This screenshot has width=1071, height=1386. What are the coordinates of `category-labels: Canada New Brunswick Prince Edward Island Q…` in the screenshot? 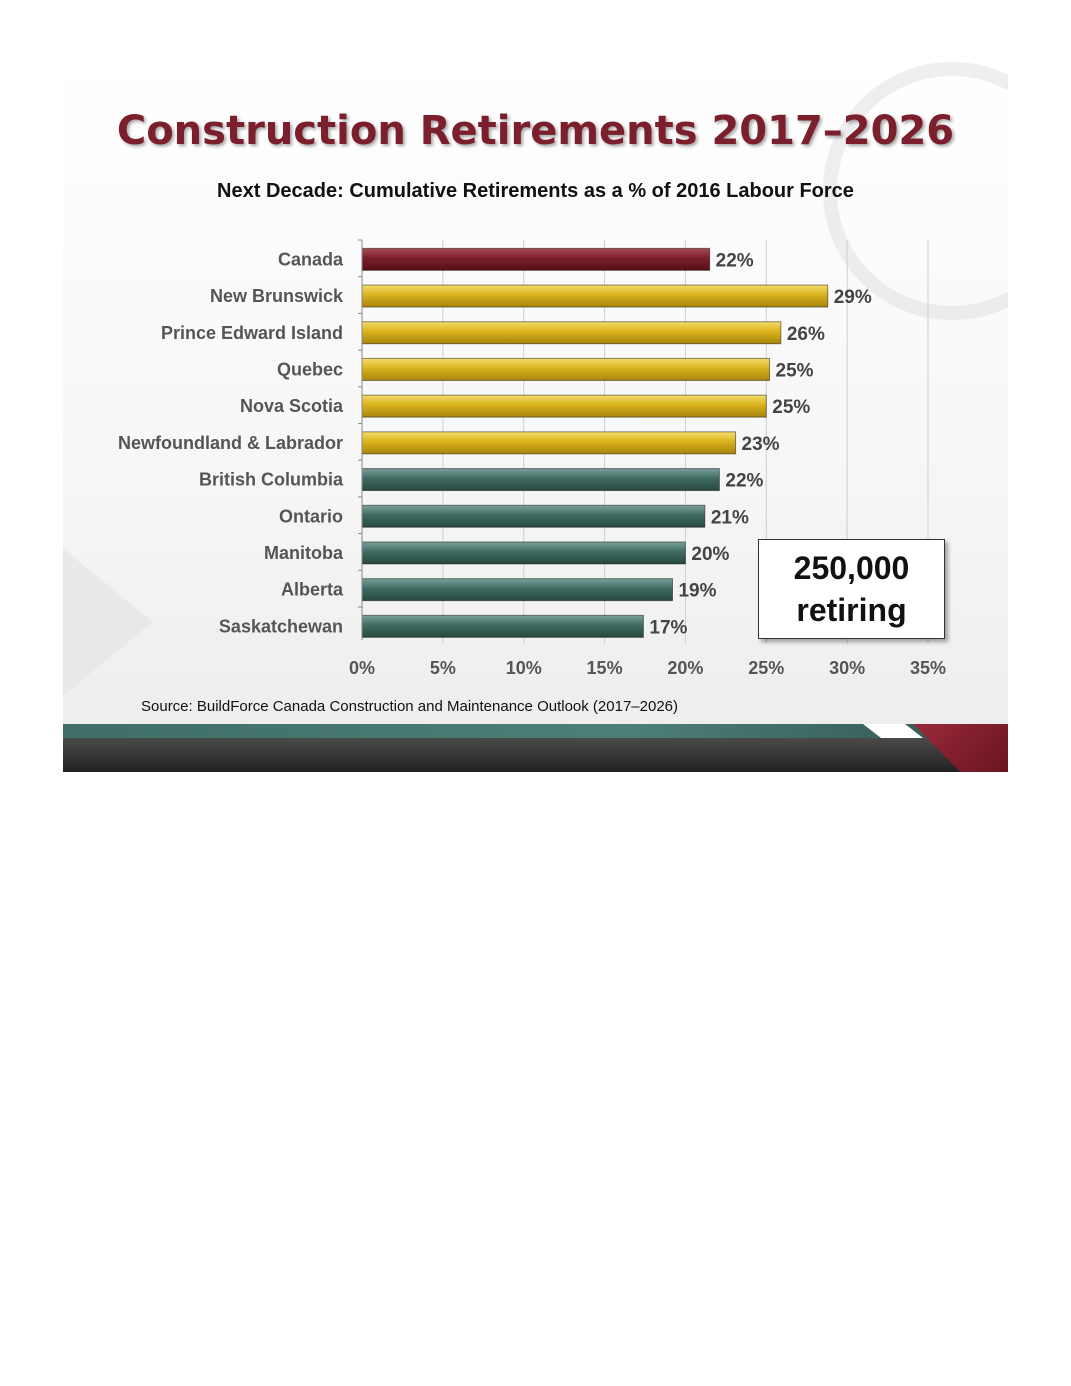 It's located at (231, 442).